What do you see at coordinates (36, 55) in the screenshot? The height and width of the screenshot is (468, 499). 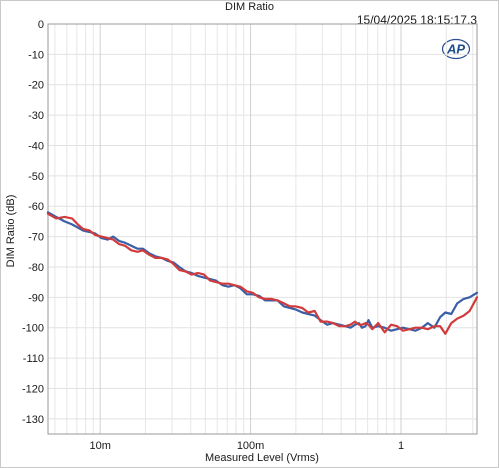 I see `y-tick-label: -10` at bounding box center [36, 55].